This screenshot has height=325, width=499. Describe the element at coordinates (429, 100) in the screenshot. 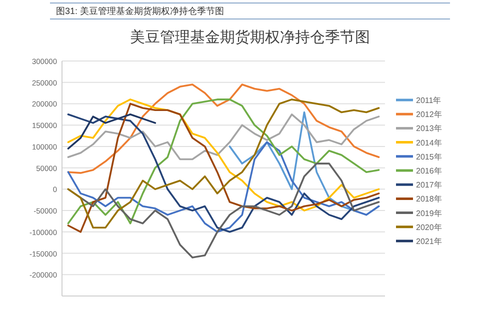

I see `legend-label: 2011年` at that location.